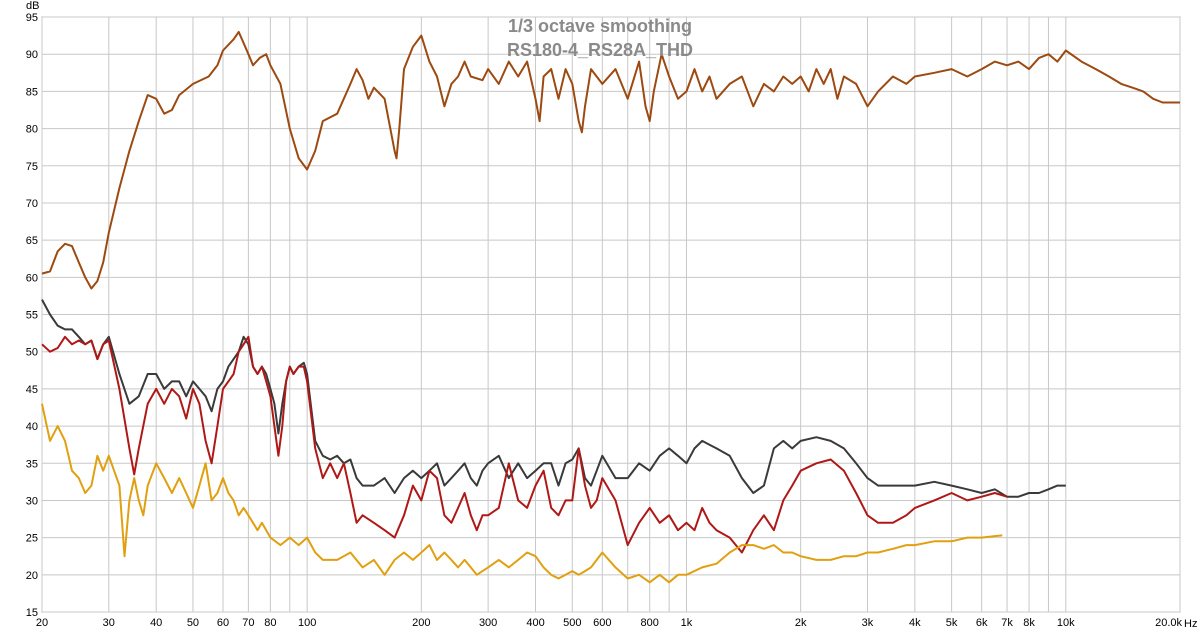 Image resolution: width=1200 pixels, height=633 pixels. Describe the element at coordinates (572, 623) in the screenshot. I see `x-tick-label: 500` at that location.